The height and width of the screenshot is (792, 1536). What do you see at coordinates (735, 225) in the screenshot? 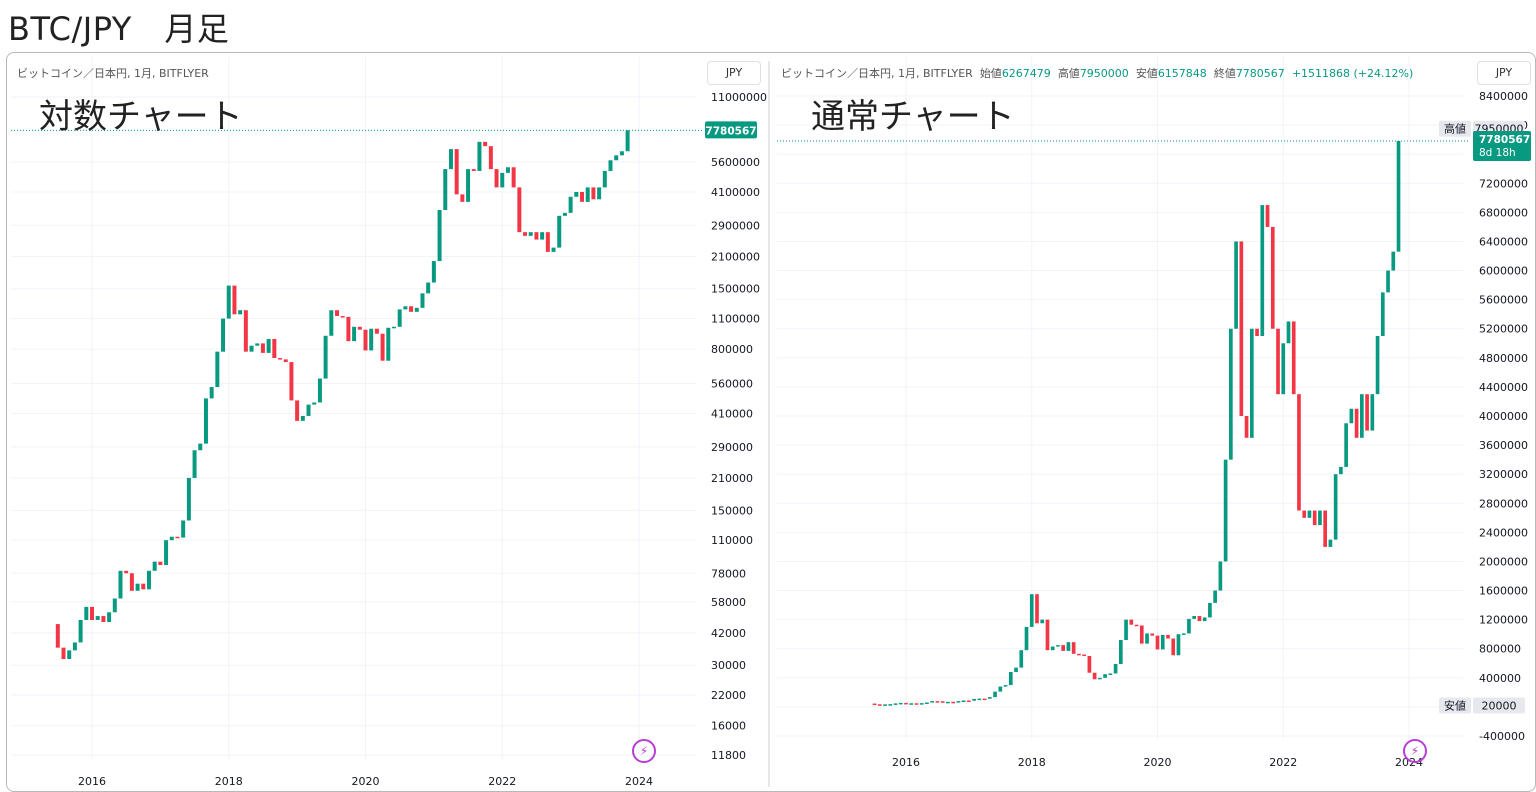
I see `y-tick-label: 2900000` at bounding box center [735, 225].